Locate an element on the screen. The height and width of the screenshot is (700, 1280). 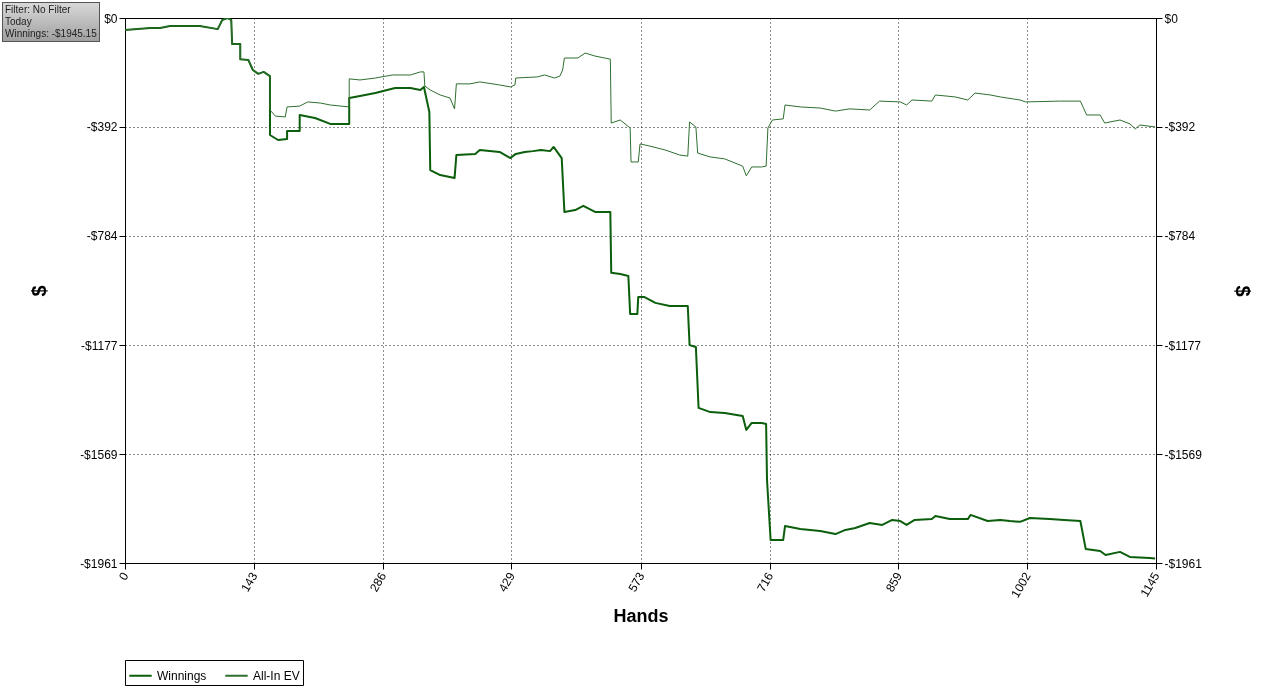
y2-tick-label: $0 is located at coordinates (1171, 18).